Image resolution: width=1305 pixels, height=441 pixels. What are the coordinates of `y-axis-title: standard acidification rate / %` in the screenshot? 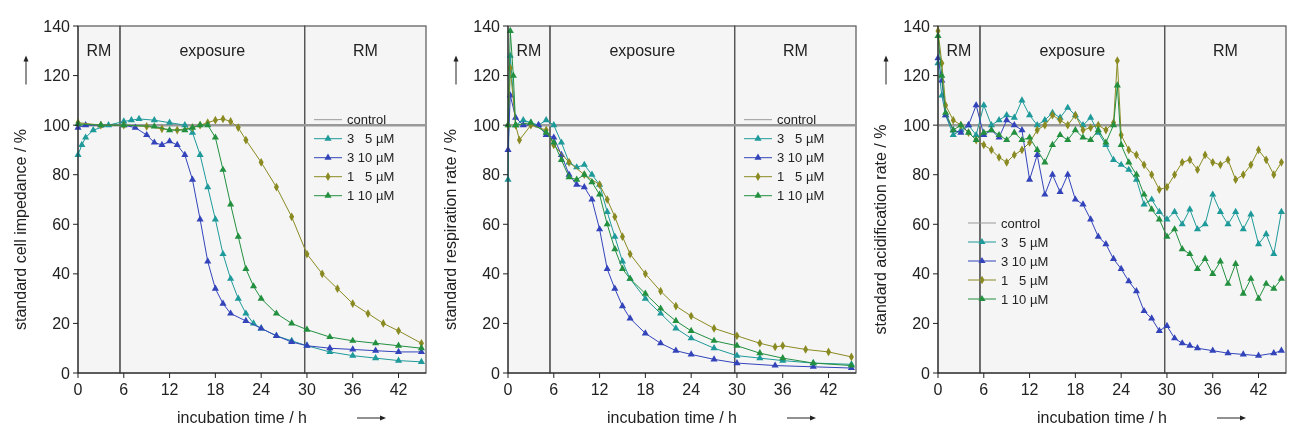 It's located at (880, 229).